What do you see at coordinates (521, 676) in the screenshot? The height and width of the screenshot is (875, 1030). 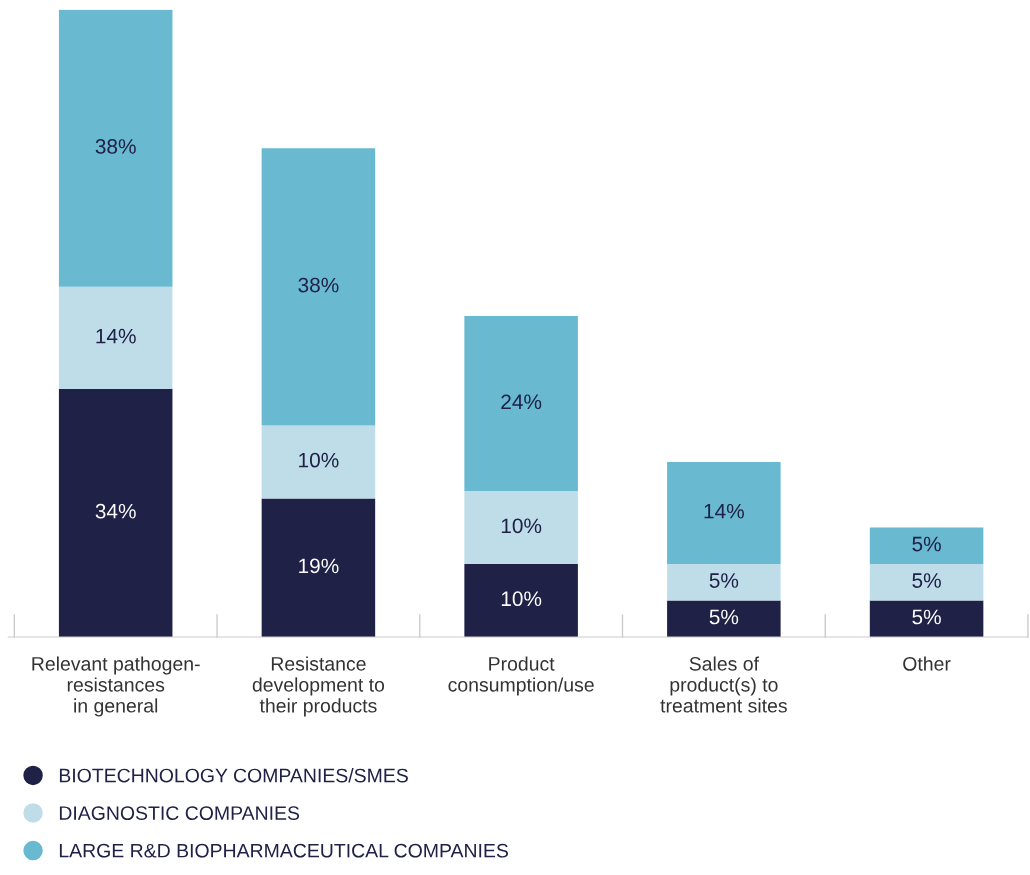 I see `x-tick-label: Product consumption/use` at bounding box center [521, 676].